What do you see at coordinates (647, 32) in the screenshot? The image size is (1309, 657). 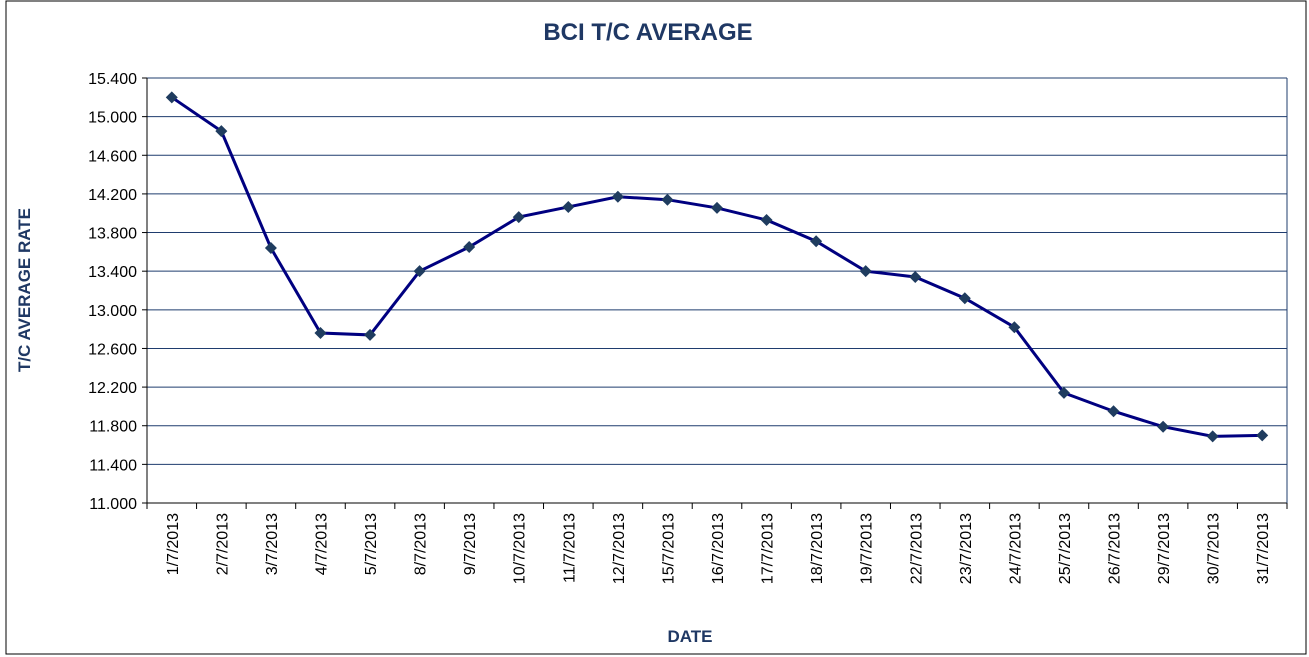 I see `chart-title: BCI T/C AVERAGE` at bounding box center [647, 32].